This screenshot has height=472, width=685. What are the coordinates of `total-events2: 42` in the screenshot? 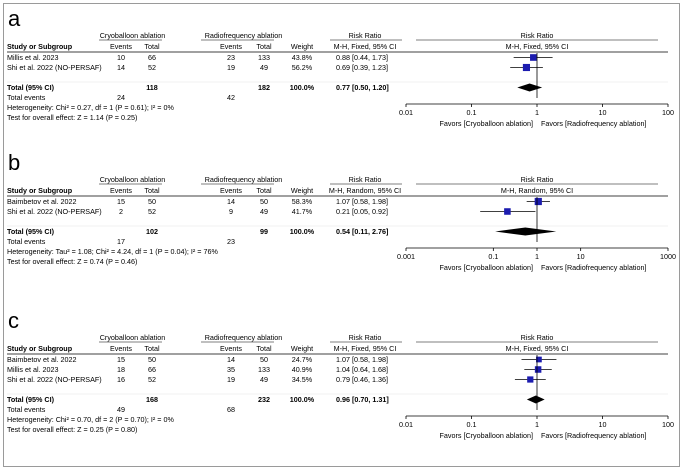 It's located at (231, 97).